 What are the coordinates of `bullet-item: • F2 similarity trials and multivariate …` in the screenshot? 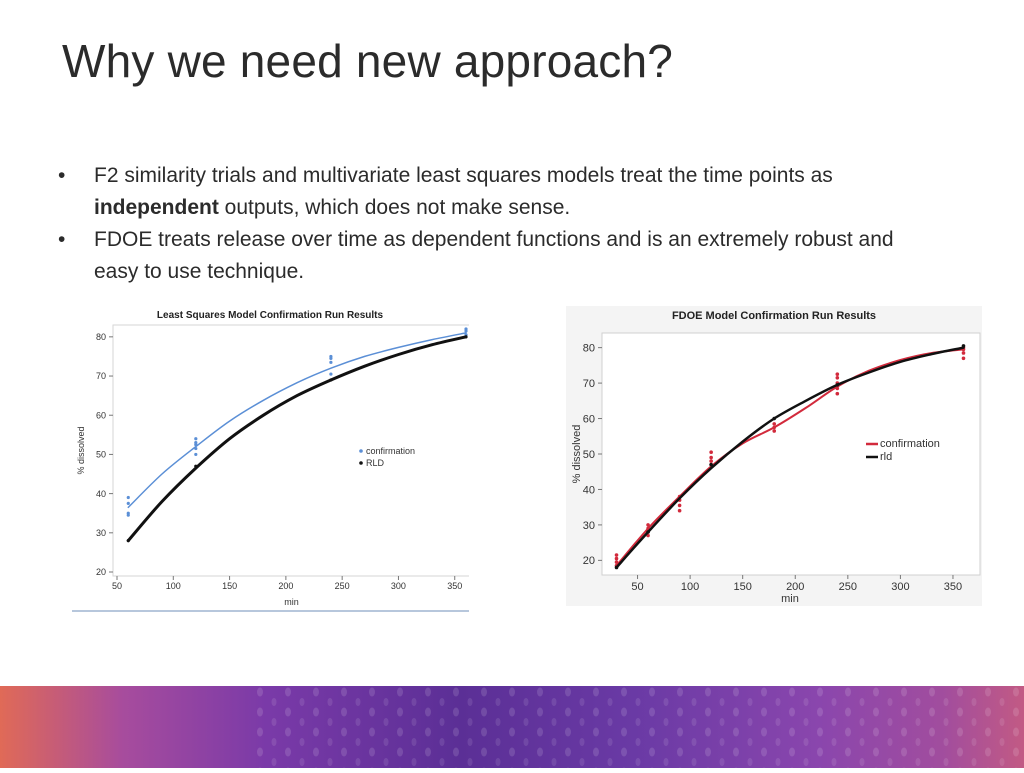 It's located at (493, 192).